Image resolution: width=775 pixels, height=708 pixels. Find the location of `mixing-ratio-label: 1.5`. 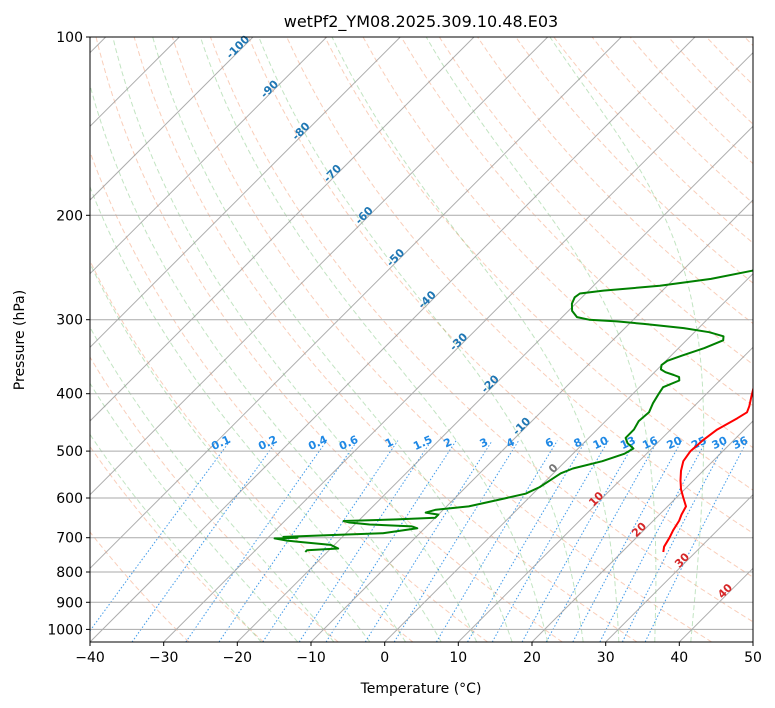

mixing-ratio-label: 1.5 is located at coordinates (422, 443).